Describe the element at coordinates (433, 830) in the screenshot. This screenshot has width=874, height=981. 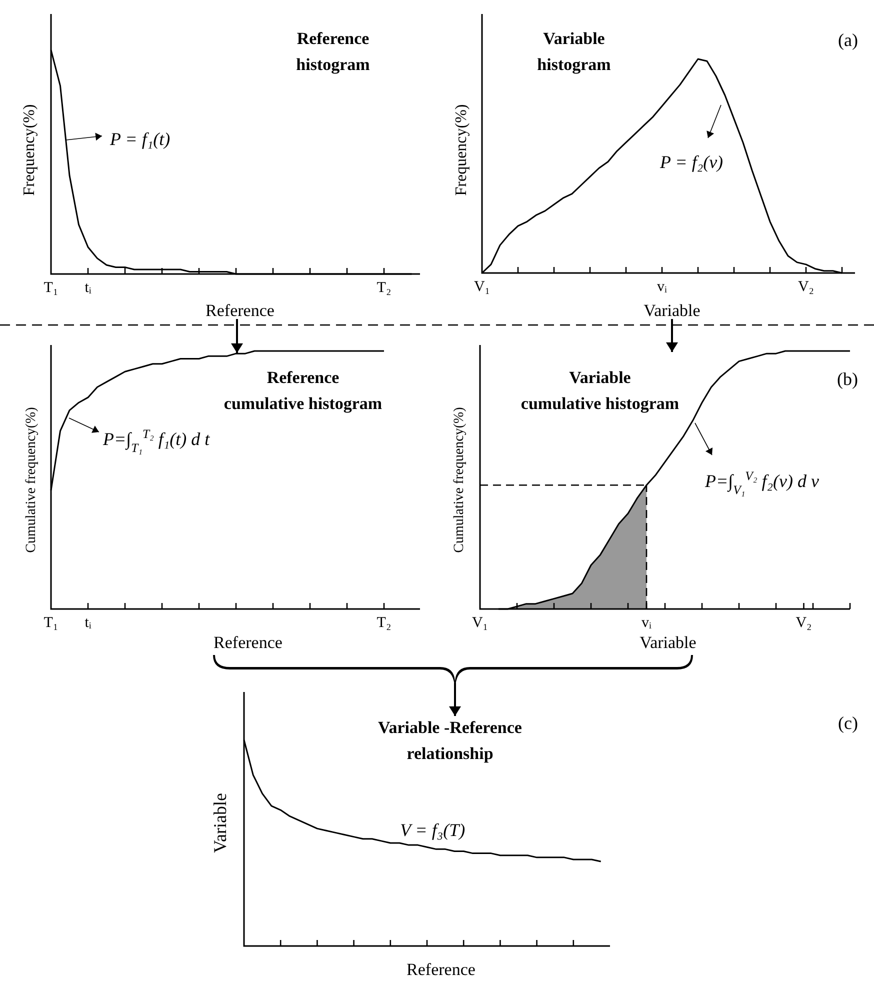
I see `annotation: V = f₃(T)` at that location.